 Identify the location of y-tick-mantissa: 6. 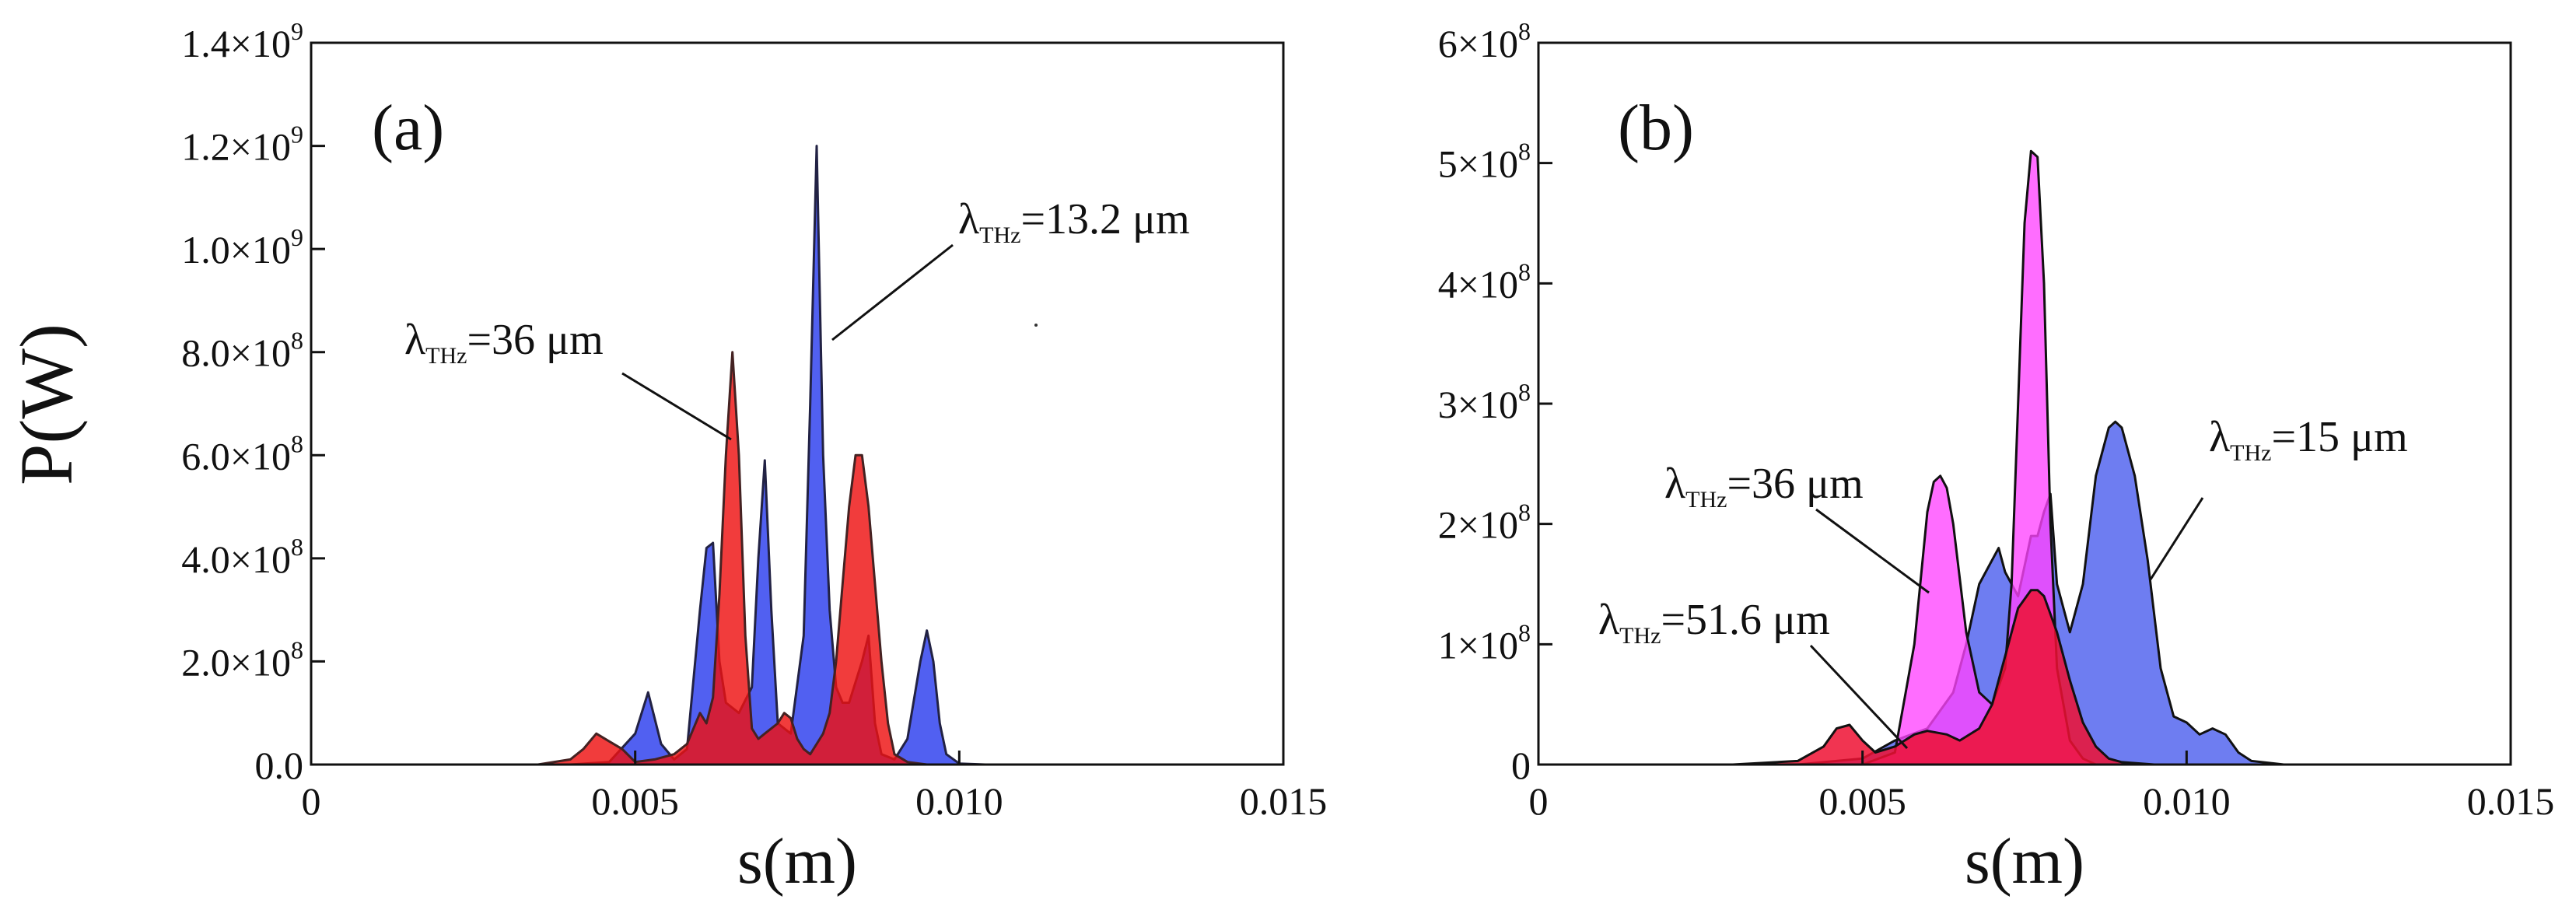
(1448, 43).